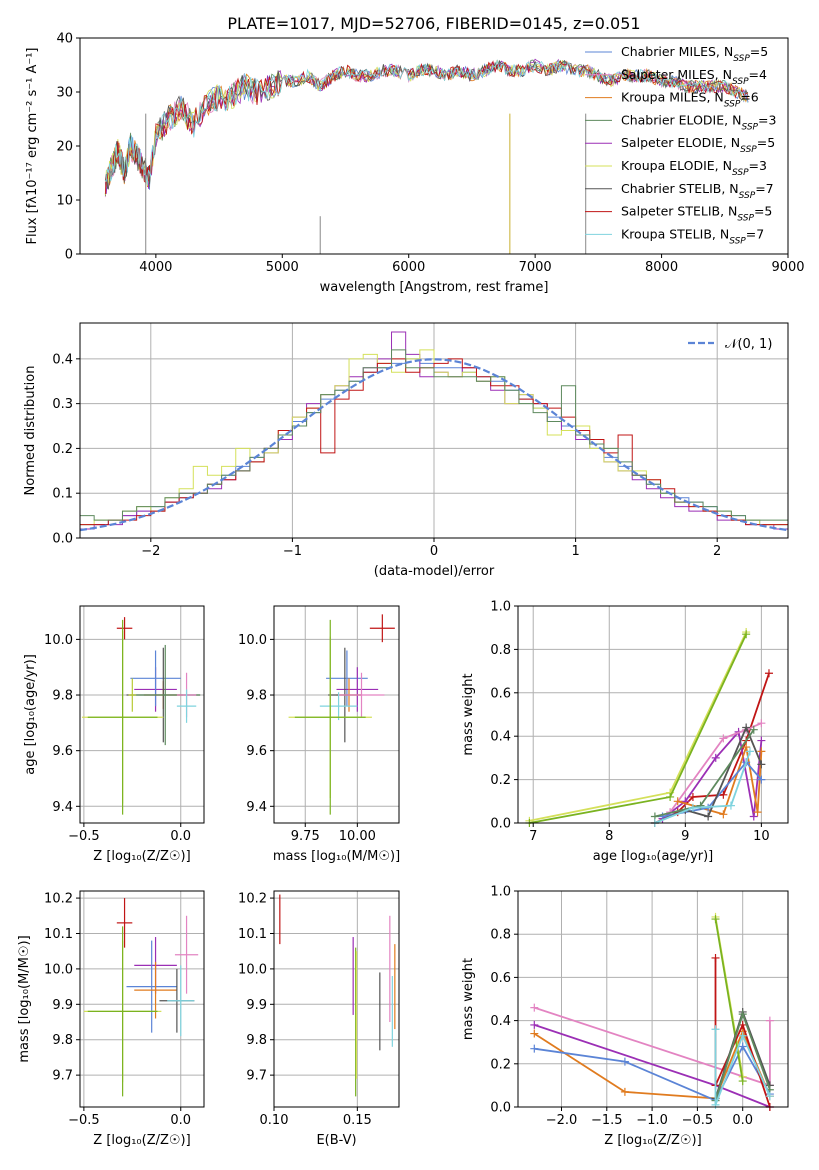  What do you see at coordinates (305, 836) in the screenshot?
I see `x-tick-label: 9.75` at bounding box center [305, 836].